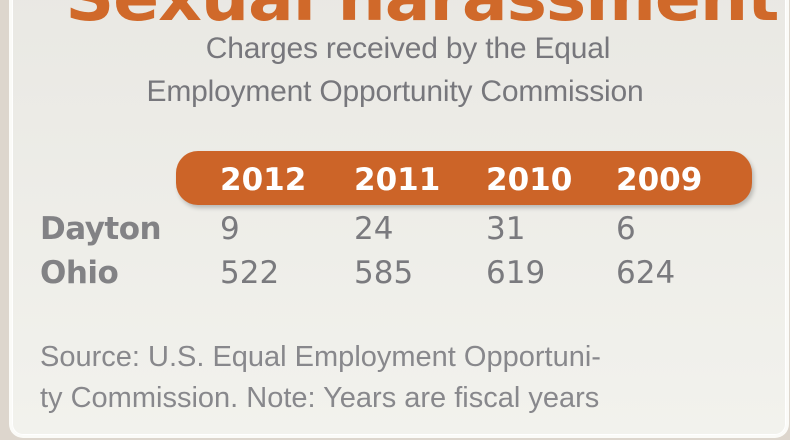 The height and width of the screenshot is (440, 790). Describe the element at coordinates (384, 273) in the screenshot. I see `cell-ohio-2011: 585` at that location.